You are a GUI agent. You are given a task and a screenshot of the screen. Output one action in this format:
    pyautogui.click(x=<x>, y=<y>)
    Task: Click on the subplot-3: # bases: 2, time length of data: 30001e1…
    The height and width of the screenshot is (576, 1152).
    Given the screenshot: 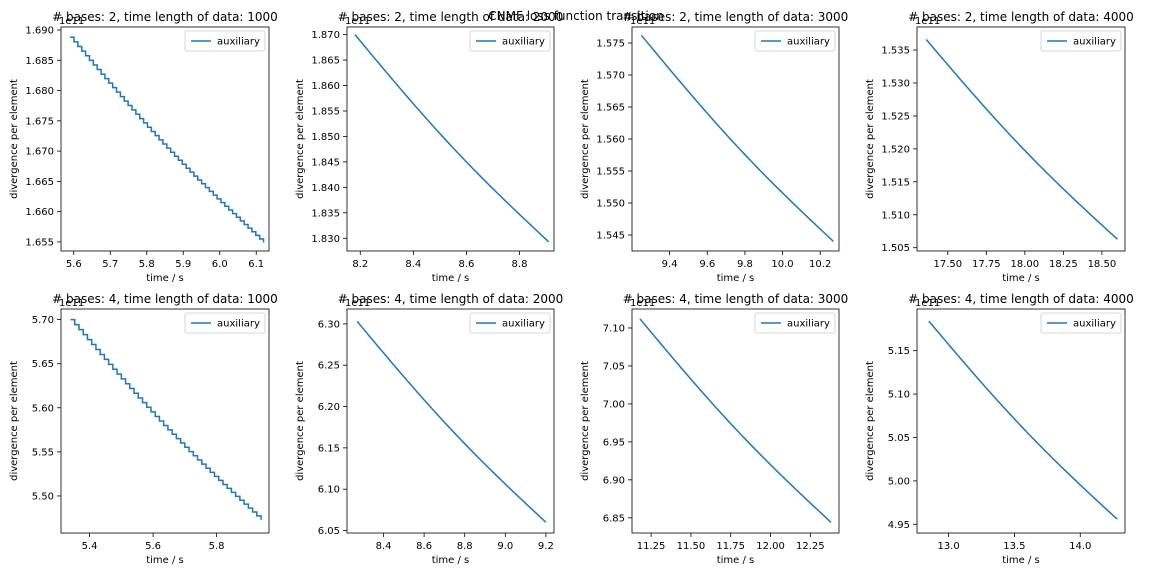 What is the action you would take?
    pyautogui.click(x=714, y=147)
    